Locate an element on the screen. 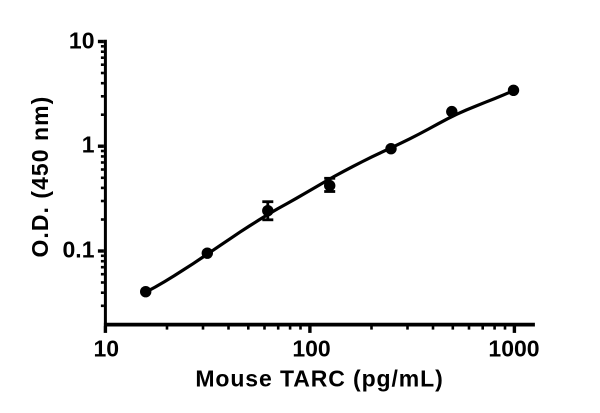 The height and width of the screenshot is (413, 600). svg-text: Mouse TARC (pg/mL) is located at coordinates (319, 379).